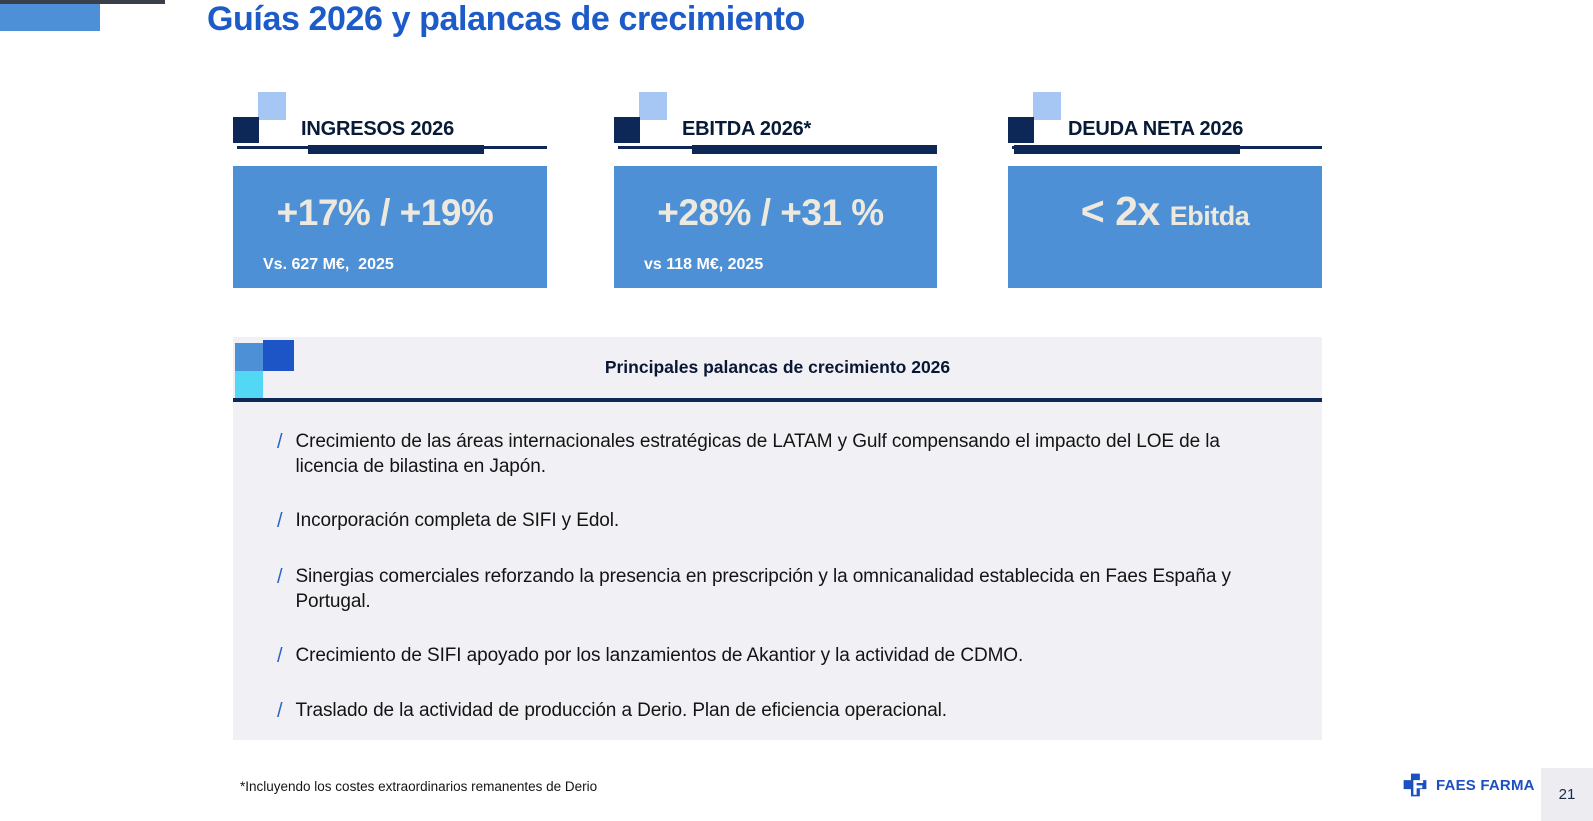 This screenshot has height=821, width=1593. What do you see at coordinates (1485, 785) in the screenshot?
I see `brand-name: FAES FARMA` at bounding box center [1485, 785].